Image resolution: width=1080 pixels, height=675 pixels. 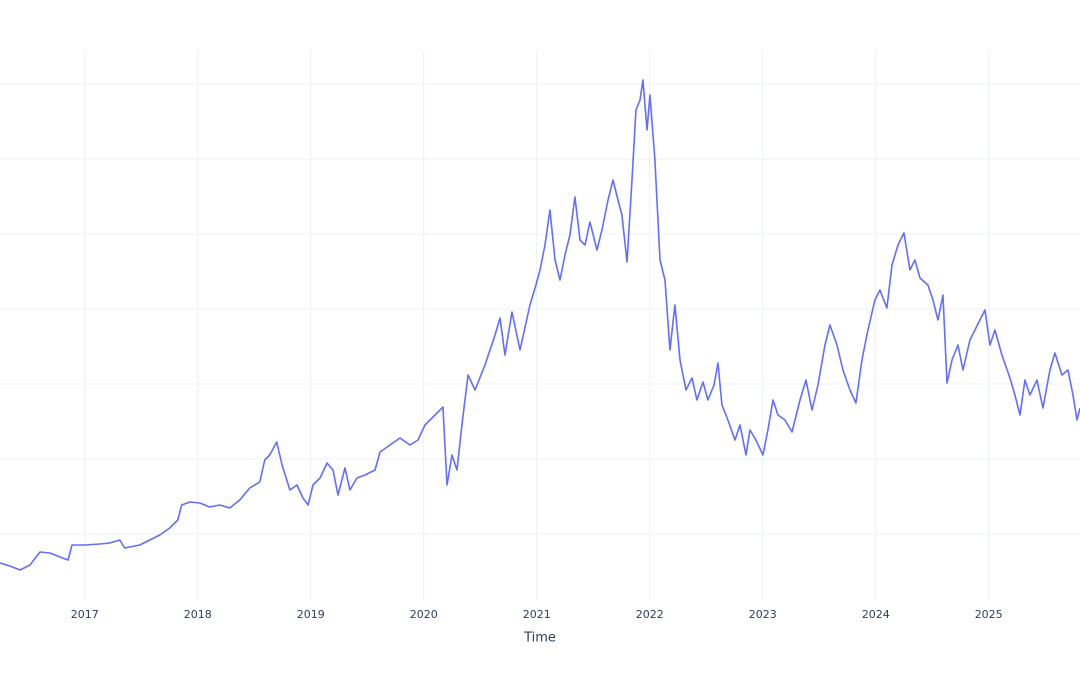 I want to click on x-tick-label: 2024, so click(x=876, y=614).